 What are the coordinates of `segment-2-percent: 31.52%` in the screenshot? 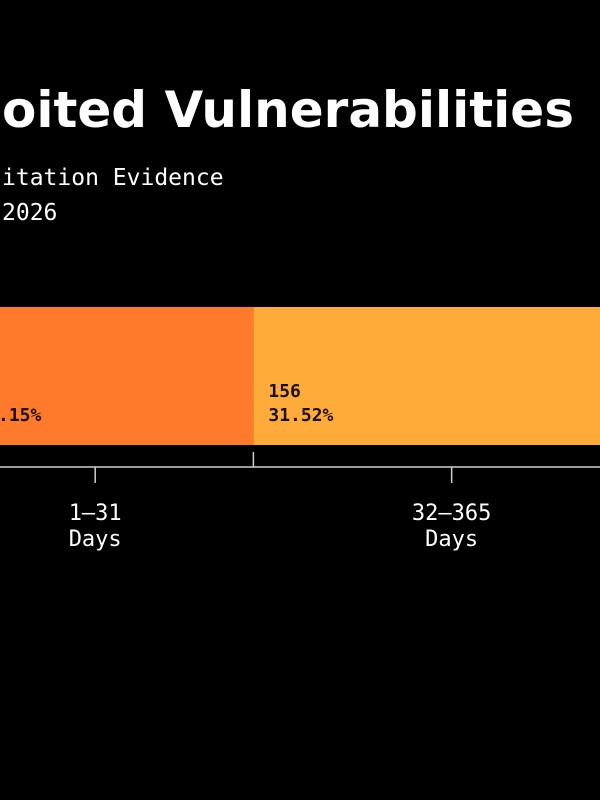 It's located at (300, 415).